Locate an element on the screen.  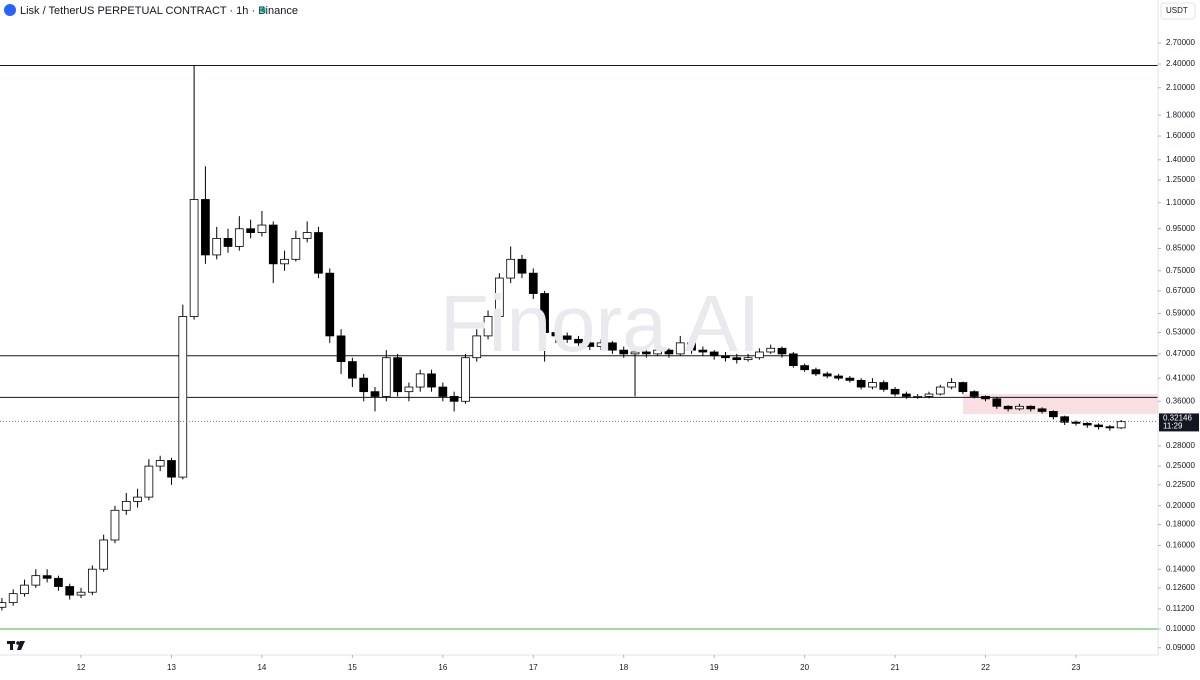
y-tick-label: 2.70000 is located at coordinates (1180, 42).